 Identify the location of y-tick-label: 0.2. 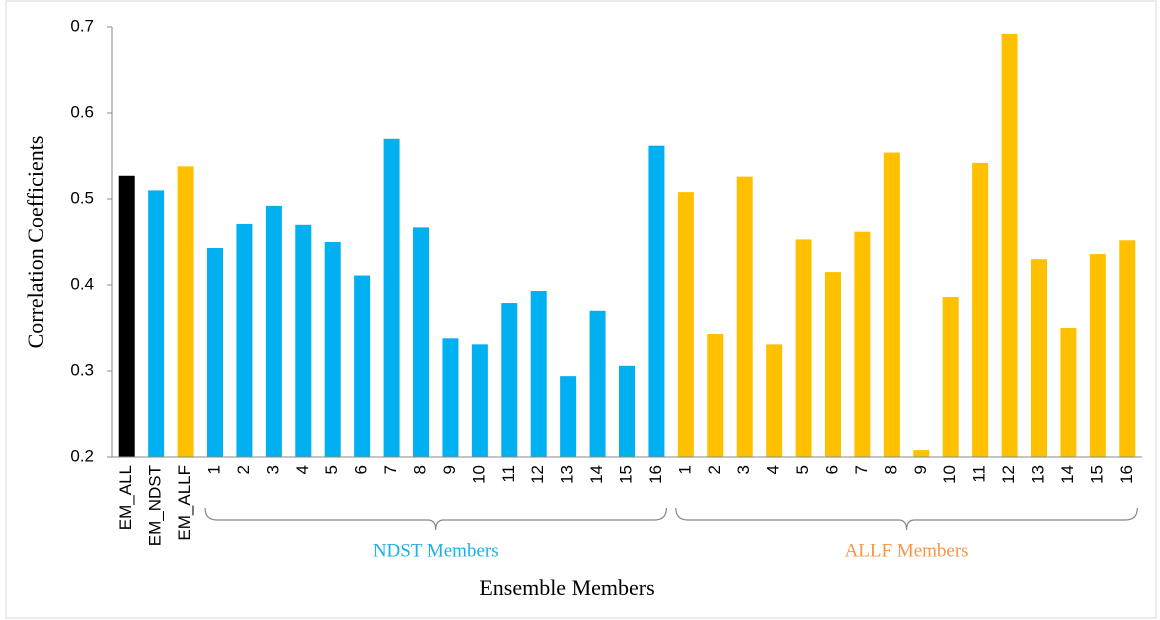
(82, 455).